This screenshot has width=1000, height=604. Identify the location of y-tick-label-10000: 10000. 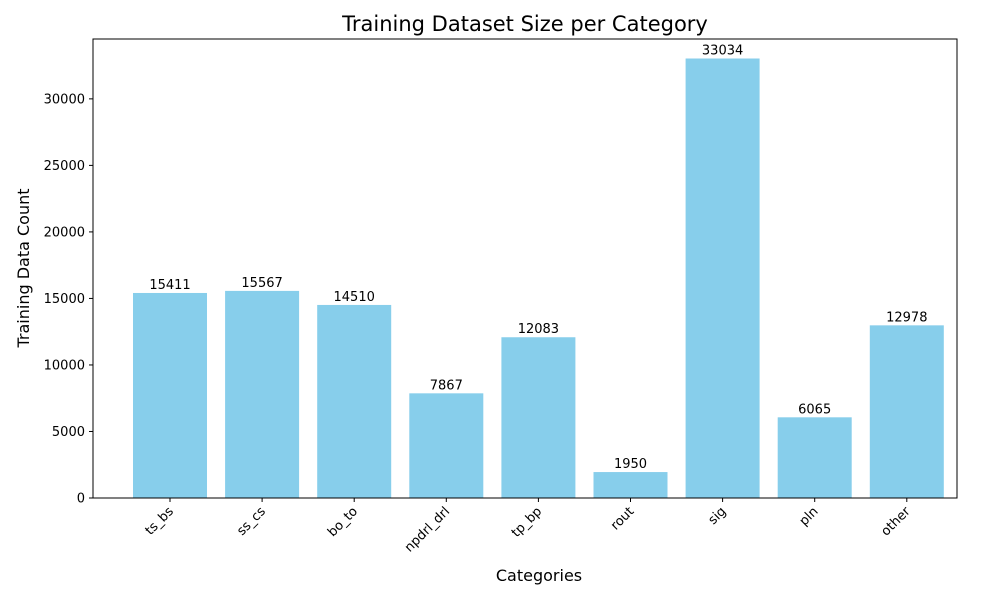
(64, 365).